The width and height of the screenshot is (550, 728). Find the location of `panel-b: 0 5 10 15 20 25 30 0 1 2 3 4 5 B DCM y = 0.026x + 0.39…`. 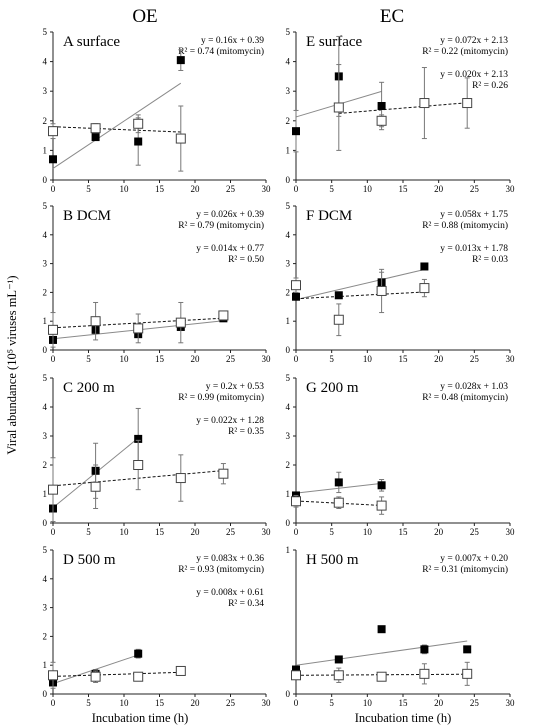

panel-b: 0 5 10 15 20 25 30 0 1 2 3 4 5 B DCM y = 0.026x + 0.39… is located at coordinates (157, 282).